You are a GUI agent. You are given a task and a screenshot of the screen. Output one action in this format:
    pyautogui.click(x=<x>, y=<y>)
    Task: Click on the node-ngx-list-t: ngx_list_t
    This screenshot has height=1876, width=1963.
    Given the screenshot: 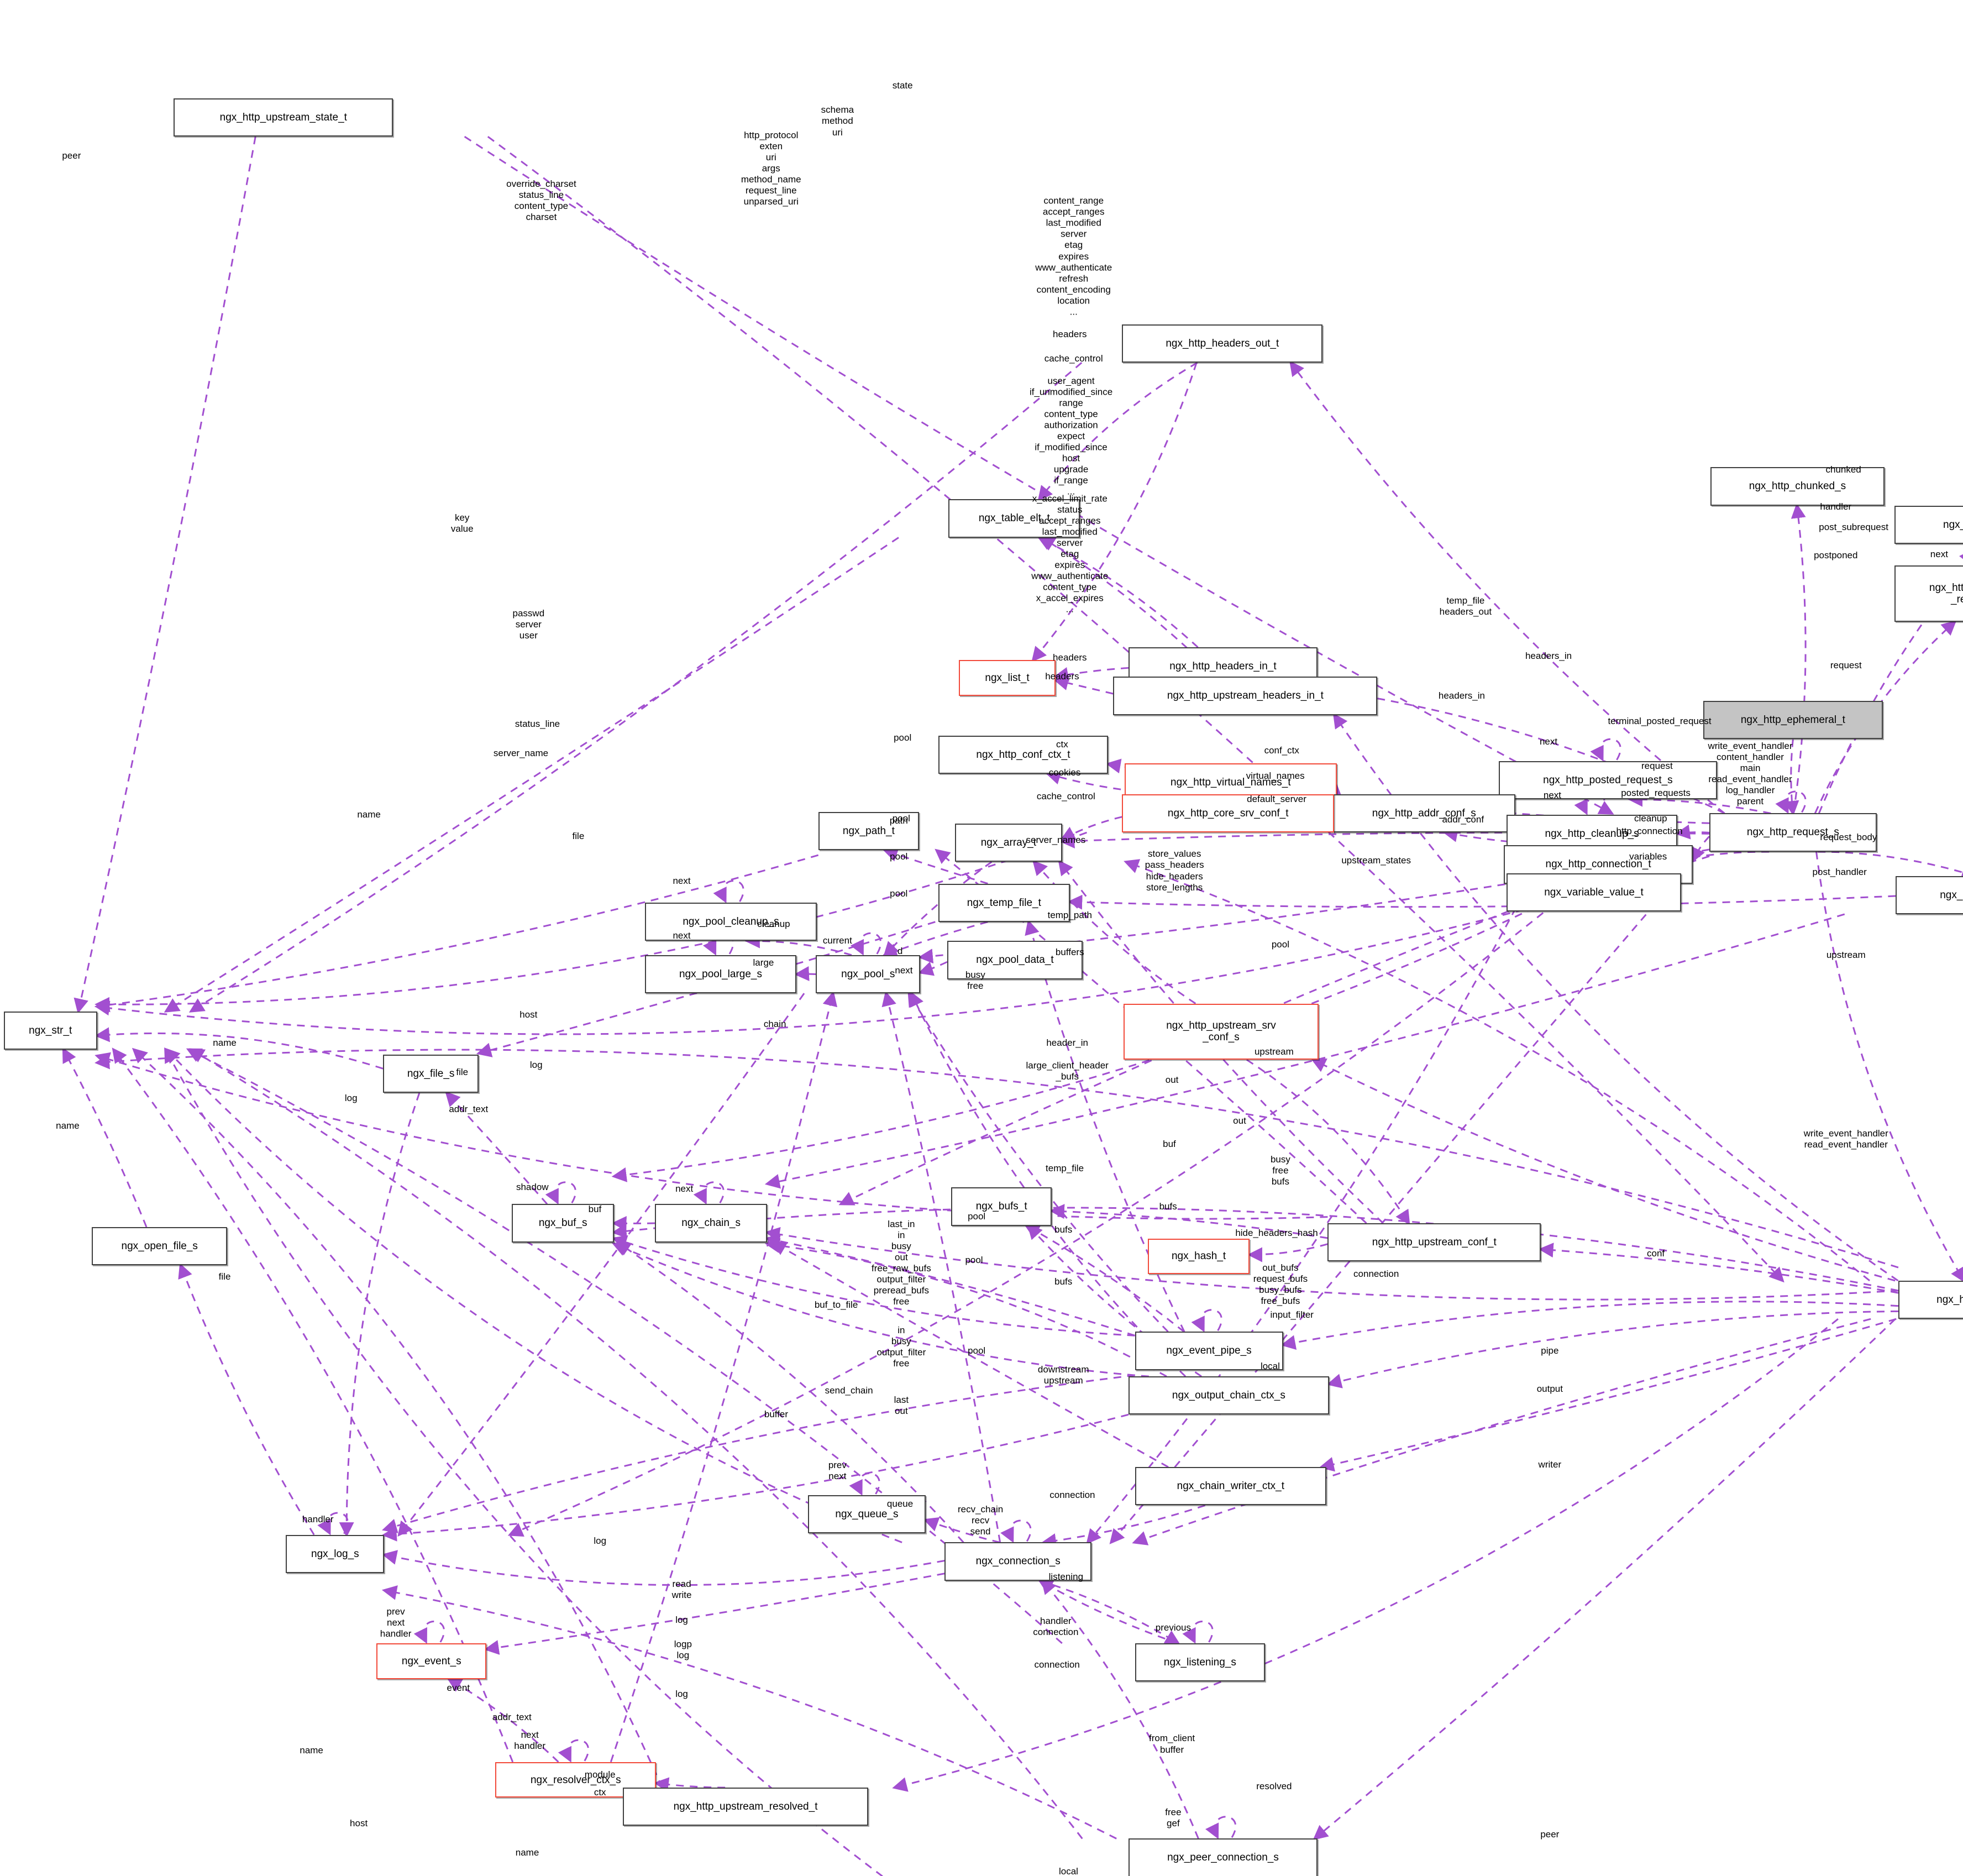 What is the action you would take?
    pyautogui.click(x=1007, y=678)
    